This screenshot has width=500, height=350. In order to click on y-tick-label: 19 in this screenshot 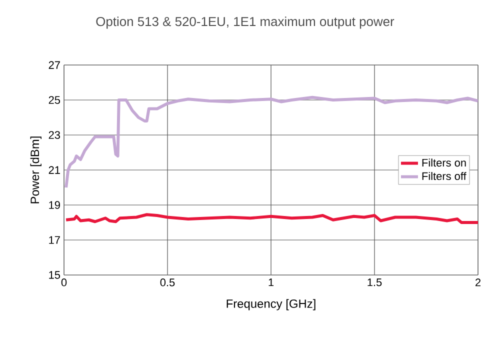, I will do `click(54, 205)`.